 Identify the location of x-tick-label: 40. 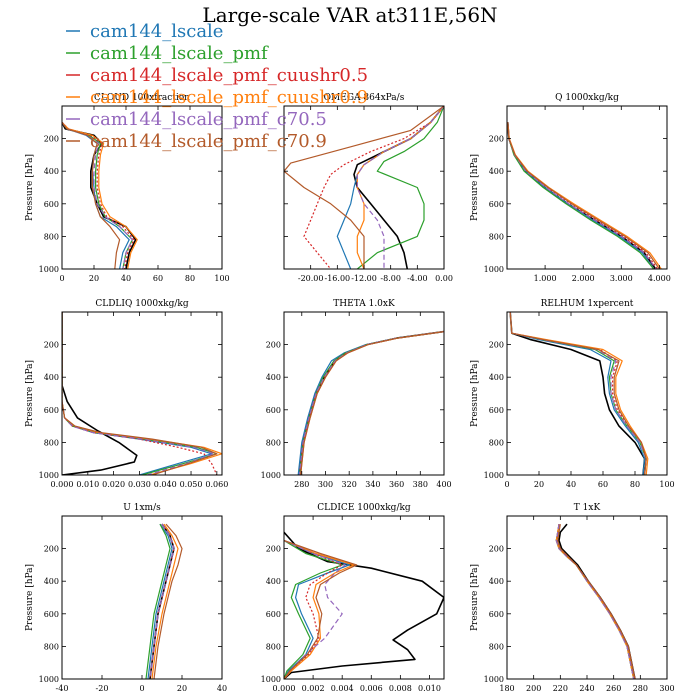
(571, 484).